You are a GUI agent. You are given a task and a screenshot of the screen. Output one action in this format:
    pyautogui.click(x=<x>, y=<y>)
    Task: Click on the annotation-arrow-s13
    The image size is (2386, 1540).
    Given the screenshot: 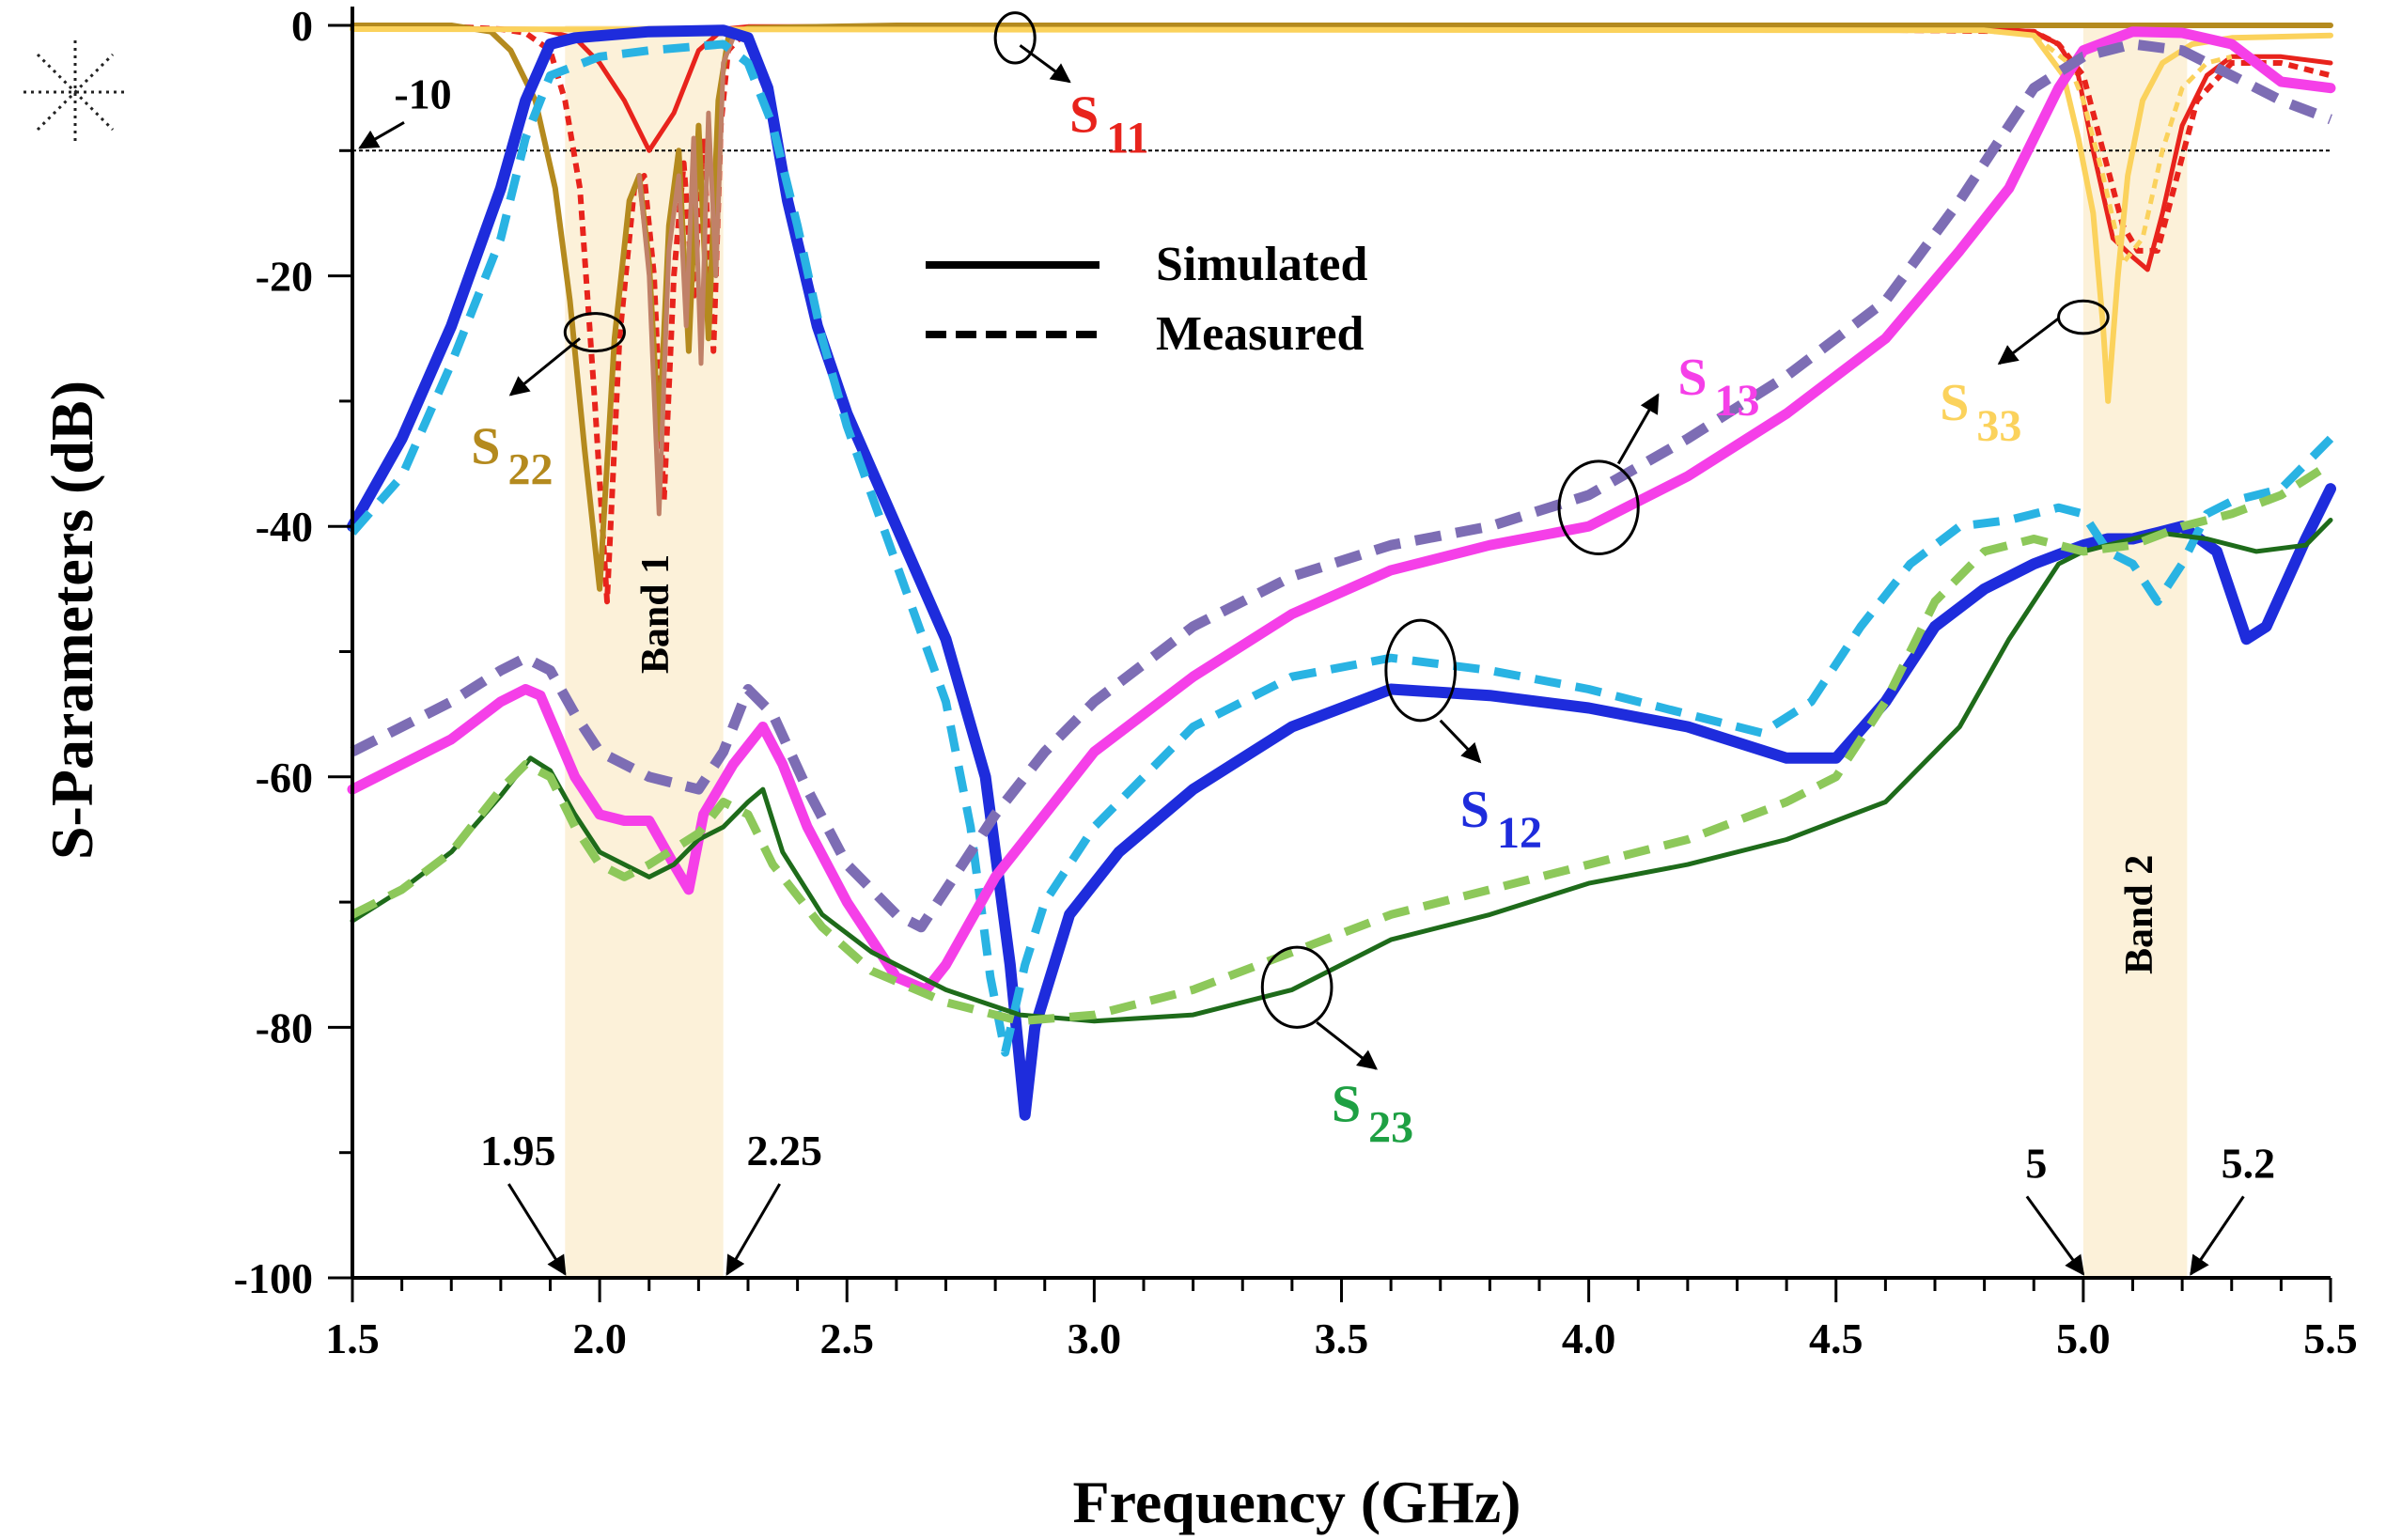 What is the action you would take?
    pyautogui.click(x=1638, y=429)
    